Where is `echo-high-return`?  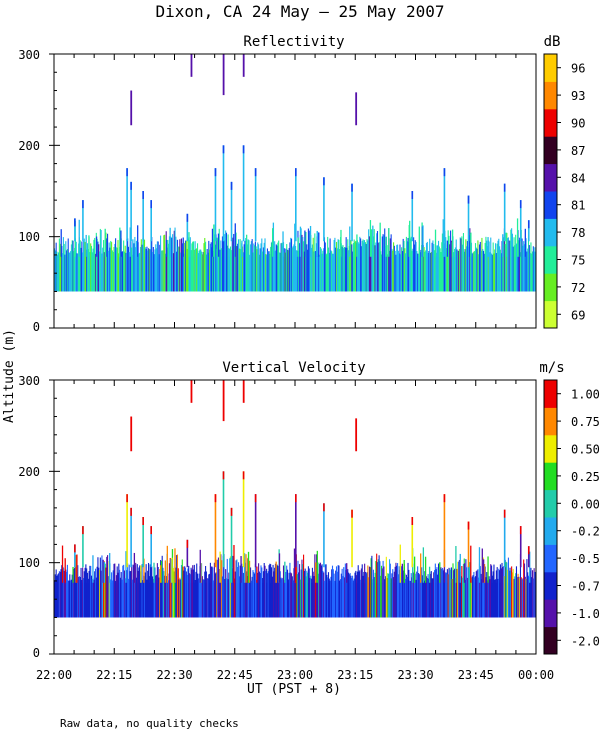
echo-high-return is located at coordinates (356, 109).